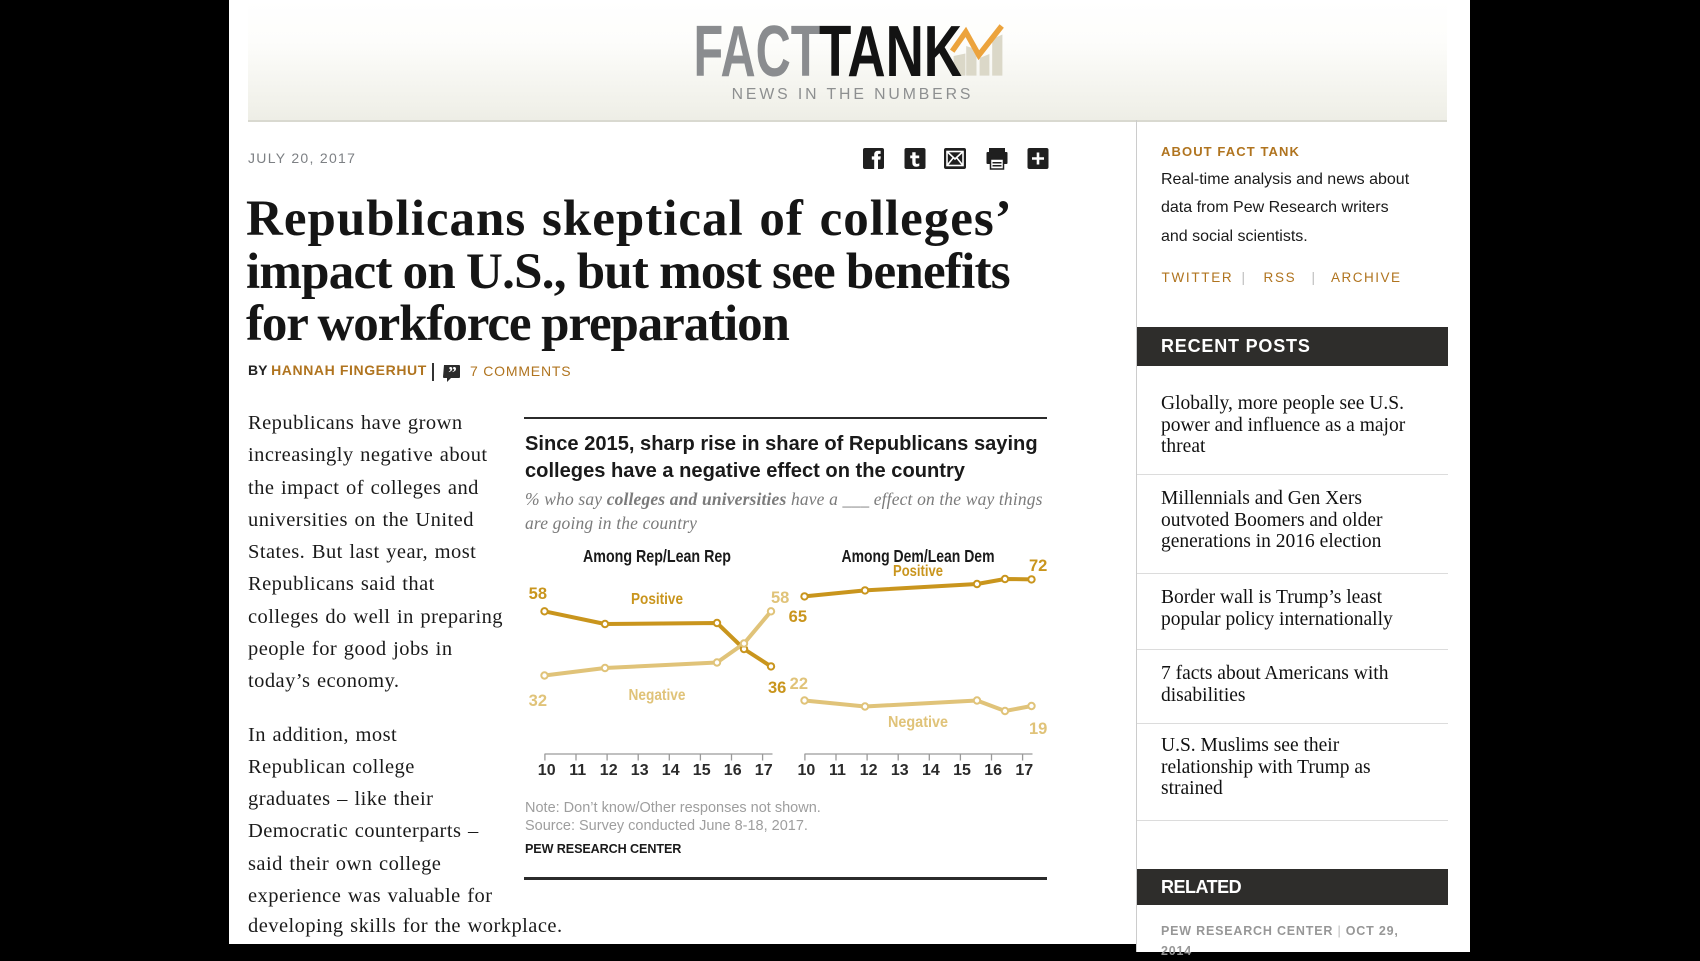 This screenshot has height=961, width=1700. Describe the element at coordinates (757, 52) in the screenshot. I see `svg-text: FACT` at that location.